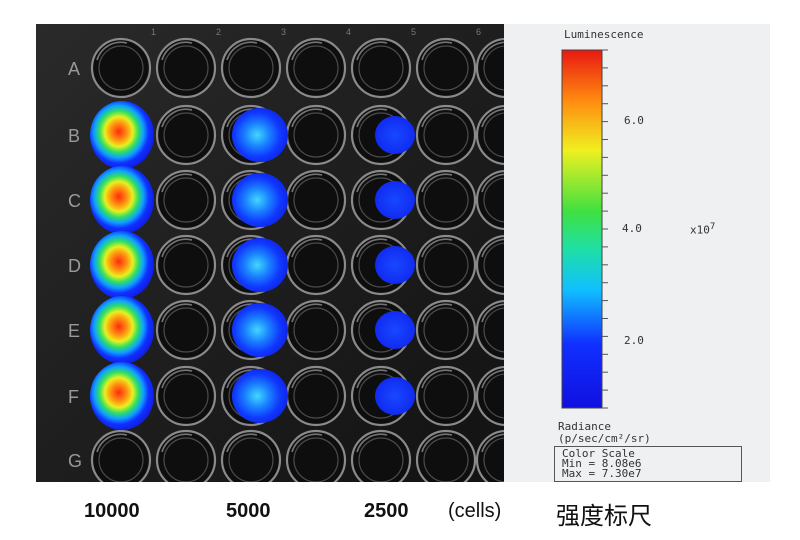 This screenshot has width=800, height=540. What do you see at coordinates (478, 32) in the screenshot?
I see `column-label: 6` at bounding box center [478, 32].